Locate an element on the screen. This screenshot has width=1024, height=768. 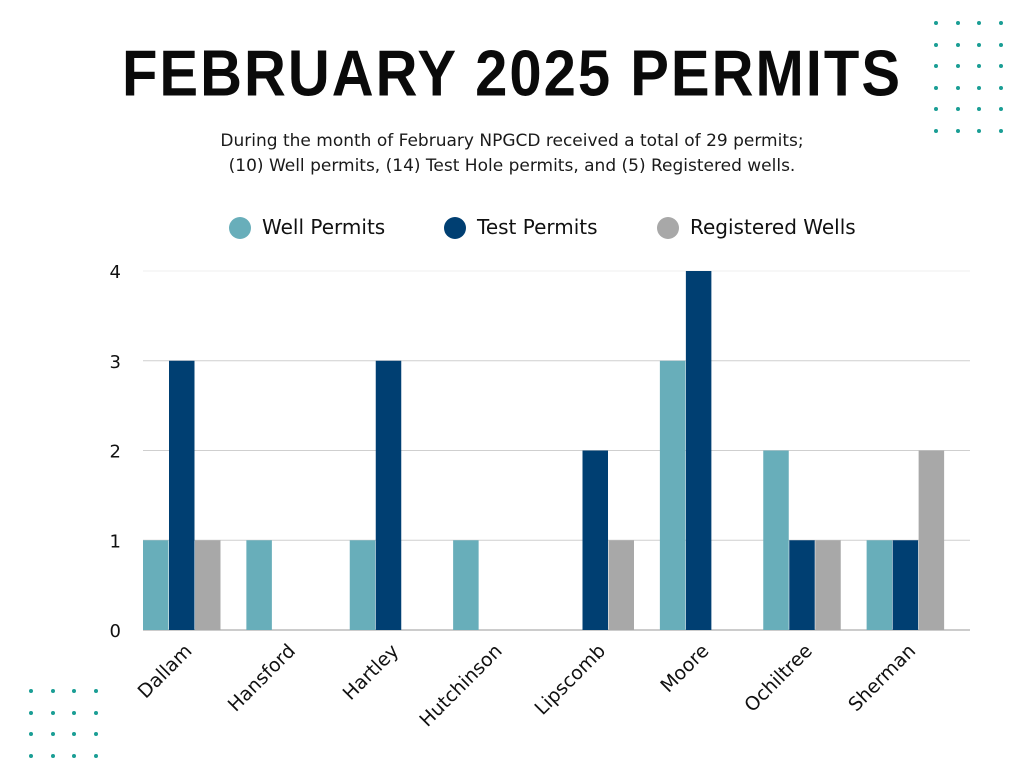
legend-label: Registered Wells is located at coordinates (773, 227).